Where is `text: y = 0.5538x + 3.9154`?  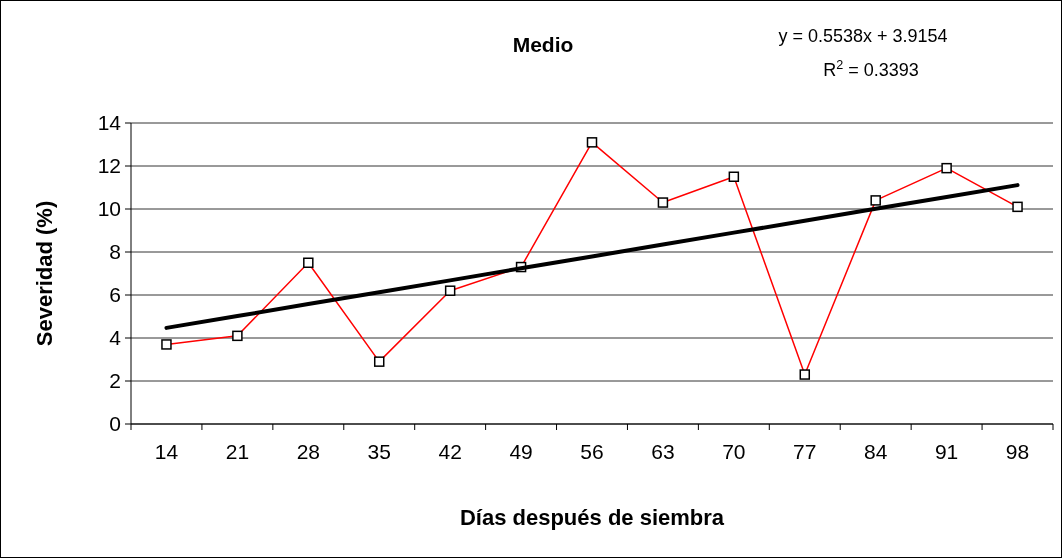 text: y = 0.5538x + 3.9154 is located at coordinates (863, 36).